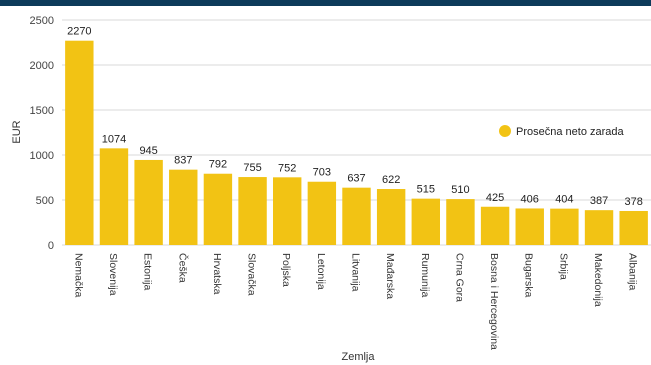 The height and width of the screenshot is (365, 651). What do you see at coordinates (633, 272) in the screenshot?
I see `x-tick-label: Albanija` at bounding box center [633, 272].